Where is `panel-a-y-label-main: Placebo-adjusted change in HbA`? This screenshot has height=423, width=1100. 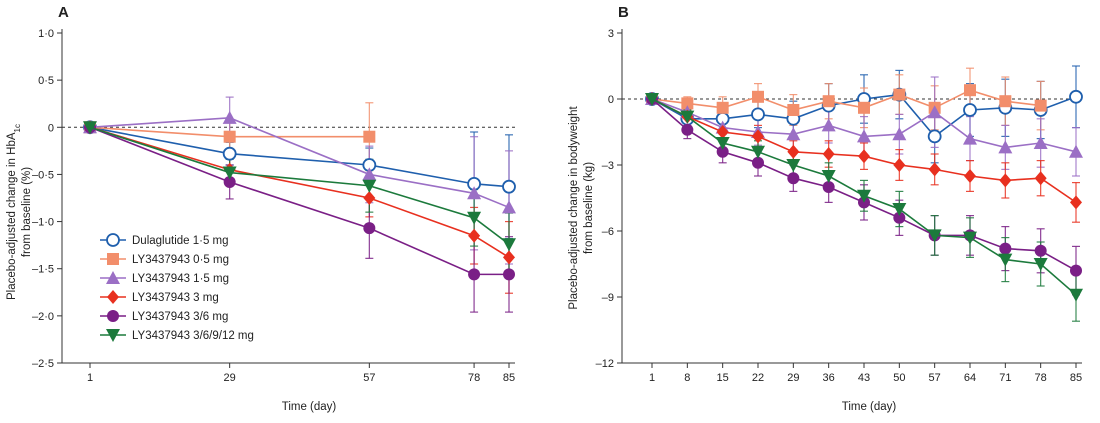 panel-a-y-label-main: Placebo-adjusted change in HbA is located at coordinates (12, 216).